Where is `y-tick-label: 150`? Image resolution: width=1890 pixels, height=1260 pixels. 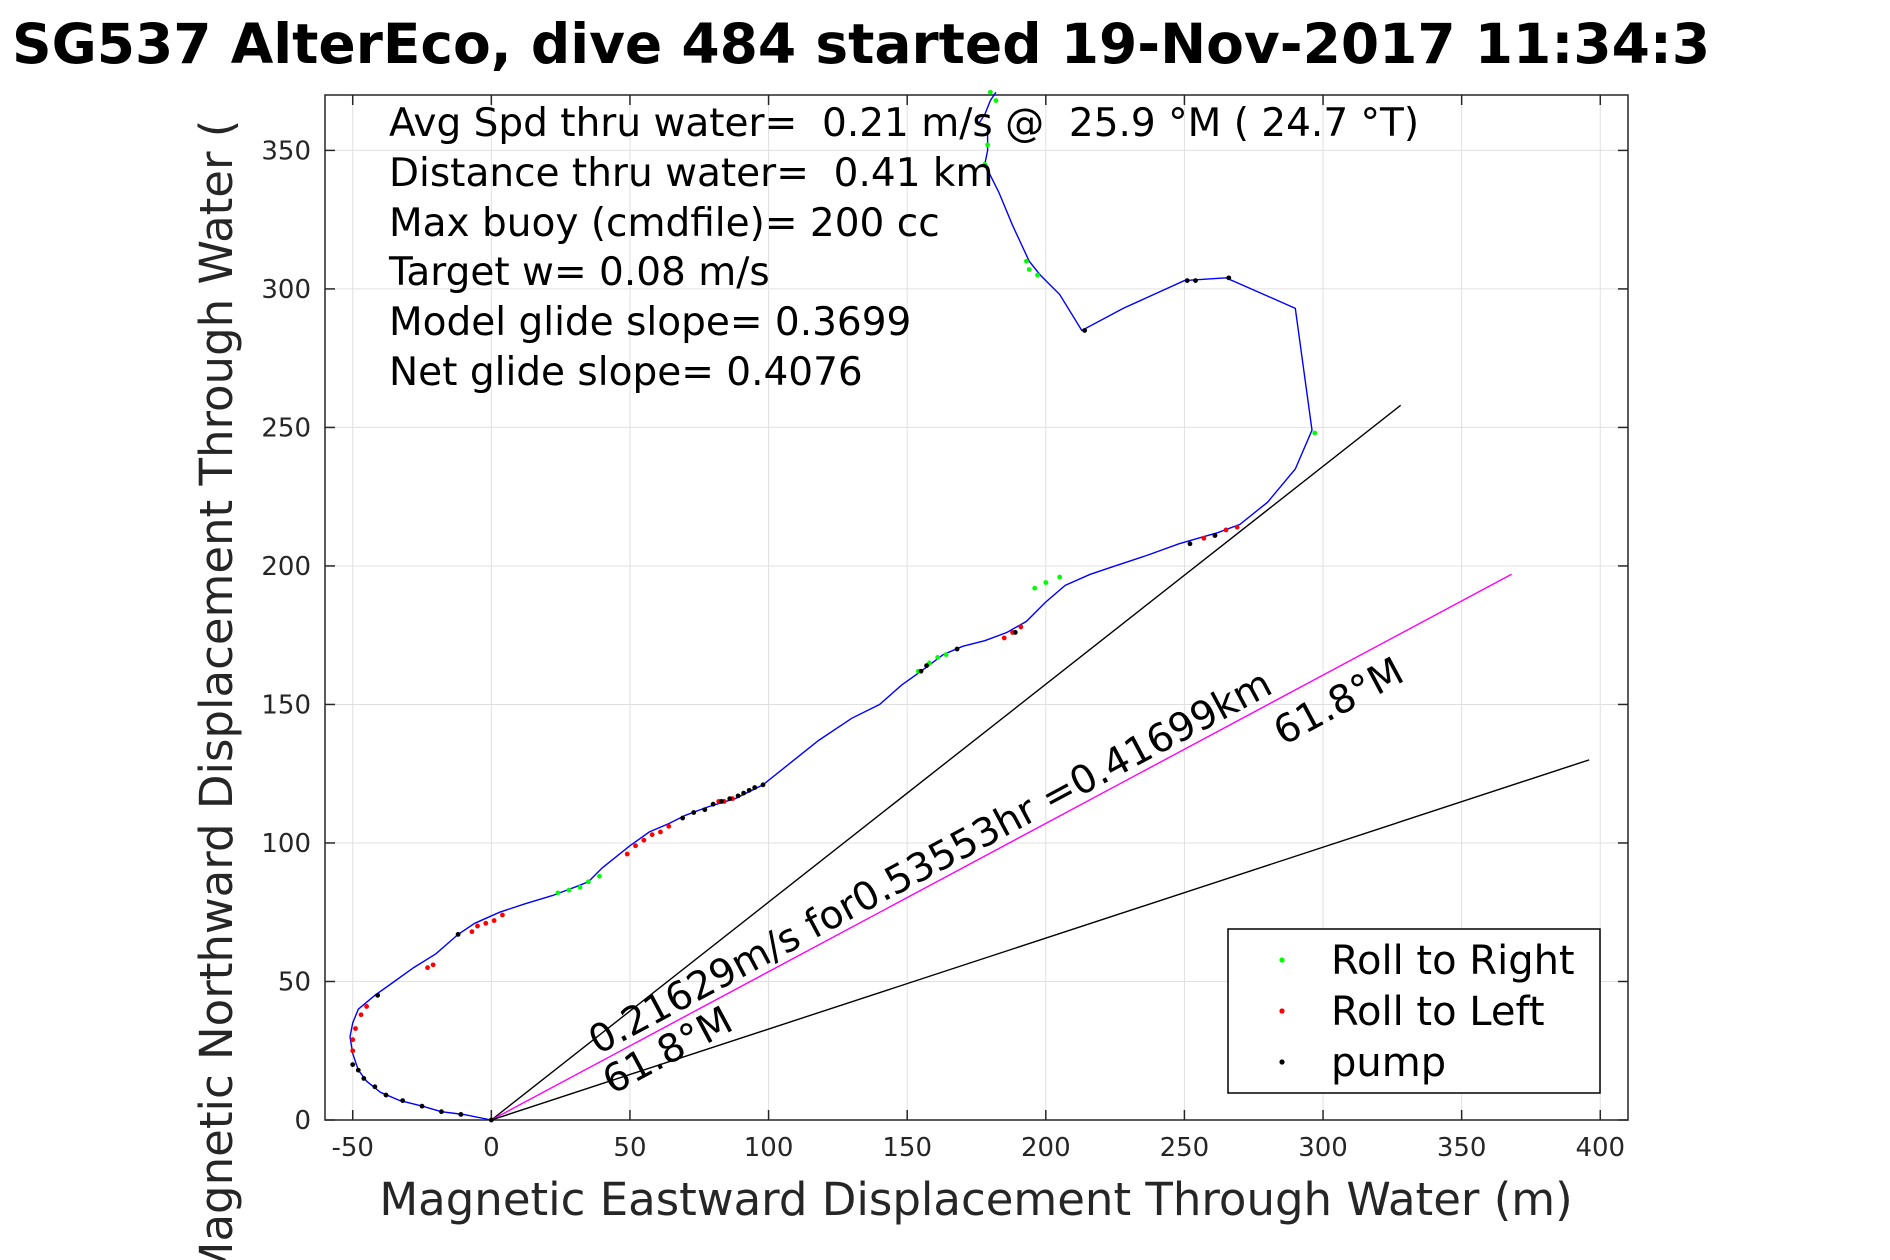 y-tick-label: 150 is located at coordinates (286, 705).